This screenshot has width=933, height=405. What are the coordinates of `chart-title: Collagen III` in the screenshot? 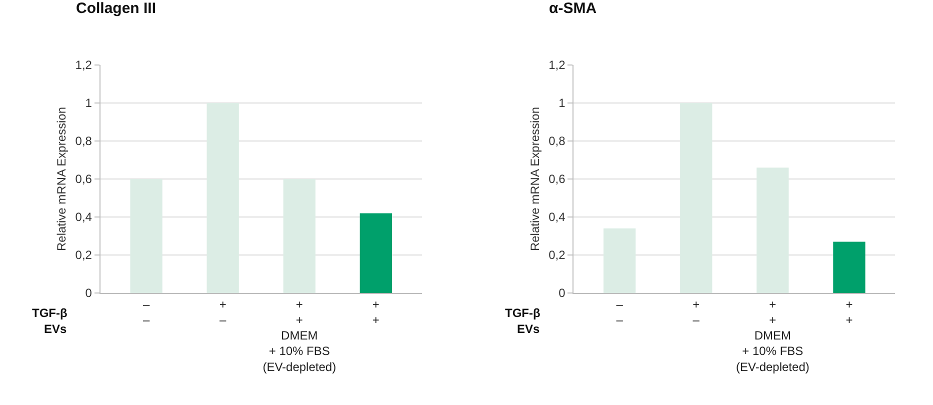 It's located at (116, 8).